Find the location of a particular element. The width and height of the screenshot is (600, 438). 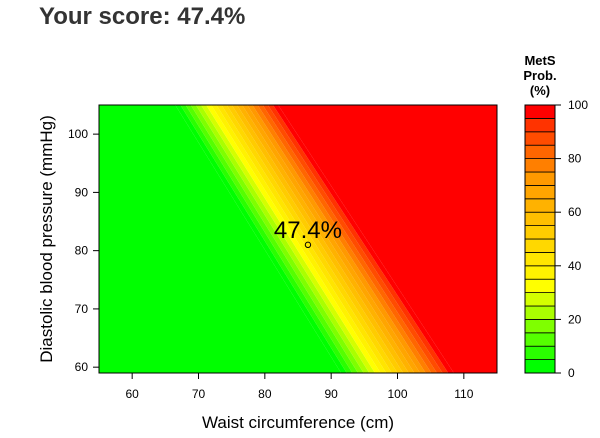

y-axis-tick-label: 60 is located at coordinates (82, 367).